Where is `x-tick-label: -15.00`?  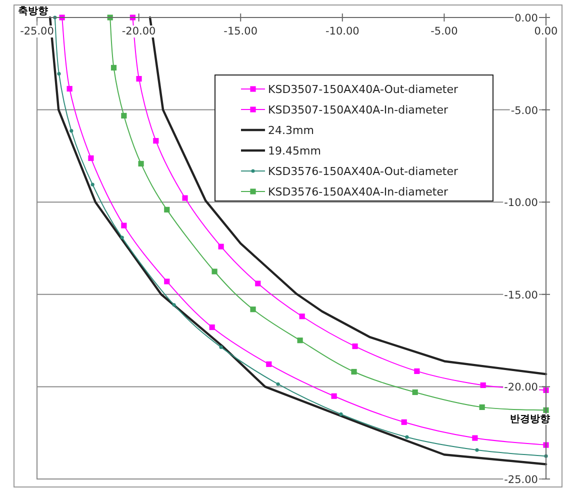
x-tick-label: -15.00 is located at coordinates (241, 32).